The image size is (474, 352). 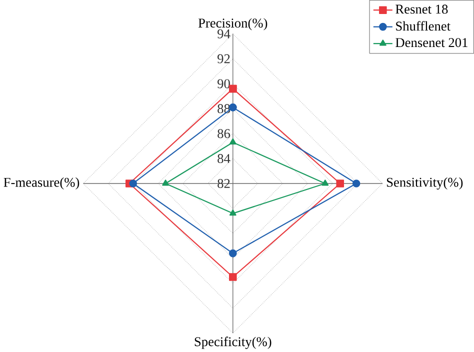 I want to click on spoke-label: F-measure(%), so click(x=42, y=183).